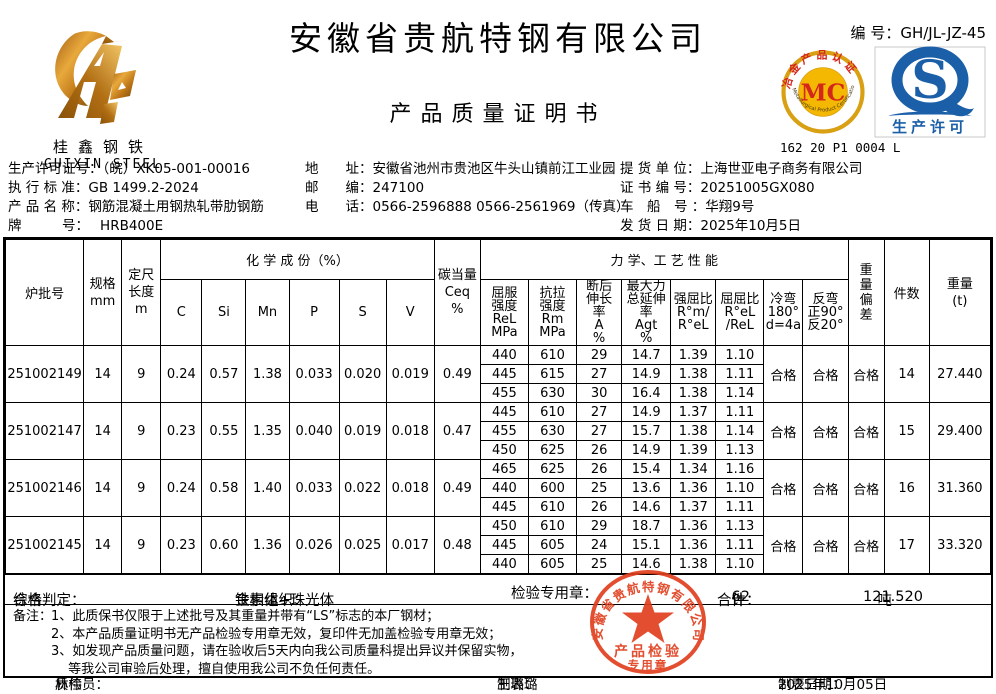  What do you see at coordinates (552, 469) in the screenshot?
I see `rm-cell: 625` at bounding box center [552, 469].